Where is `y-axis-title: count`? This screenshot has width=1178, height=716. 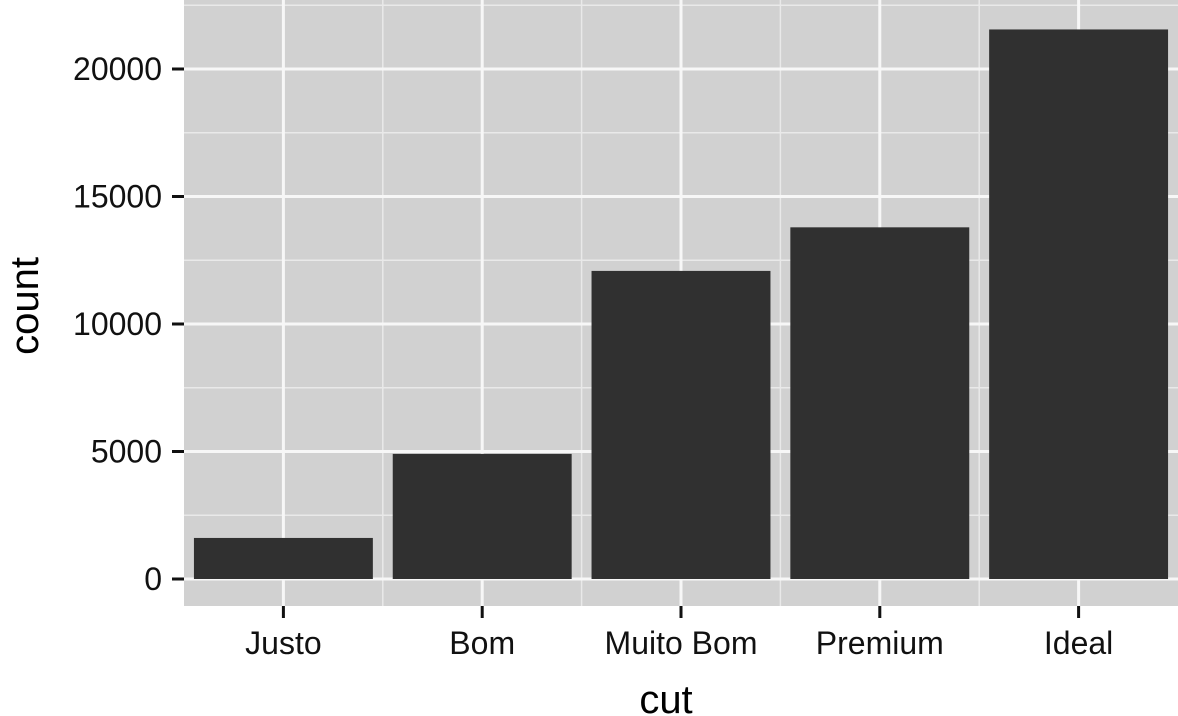 y-axis-title: count is located at coordinates (25, 306).